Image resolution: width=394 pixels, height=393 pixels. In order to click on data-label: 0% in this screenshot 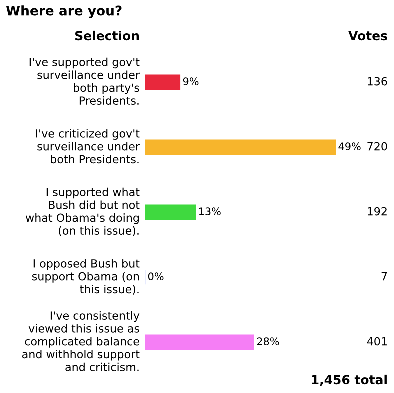, I will do `click(156, 276)`.